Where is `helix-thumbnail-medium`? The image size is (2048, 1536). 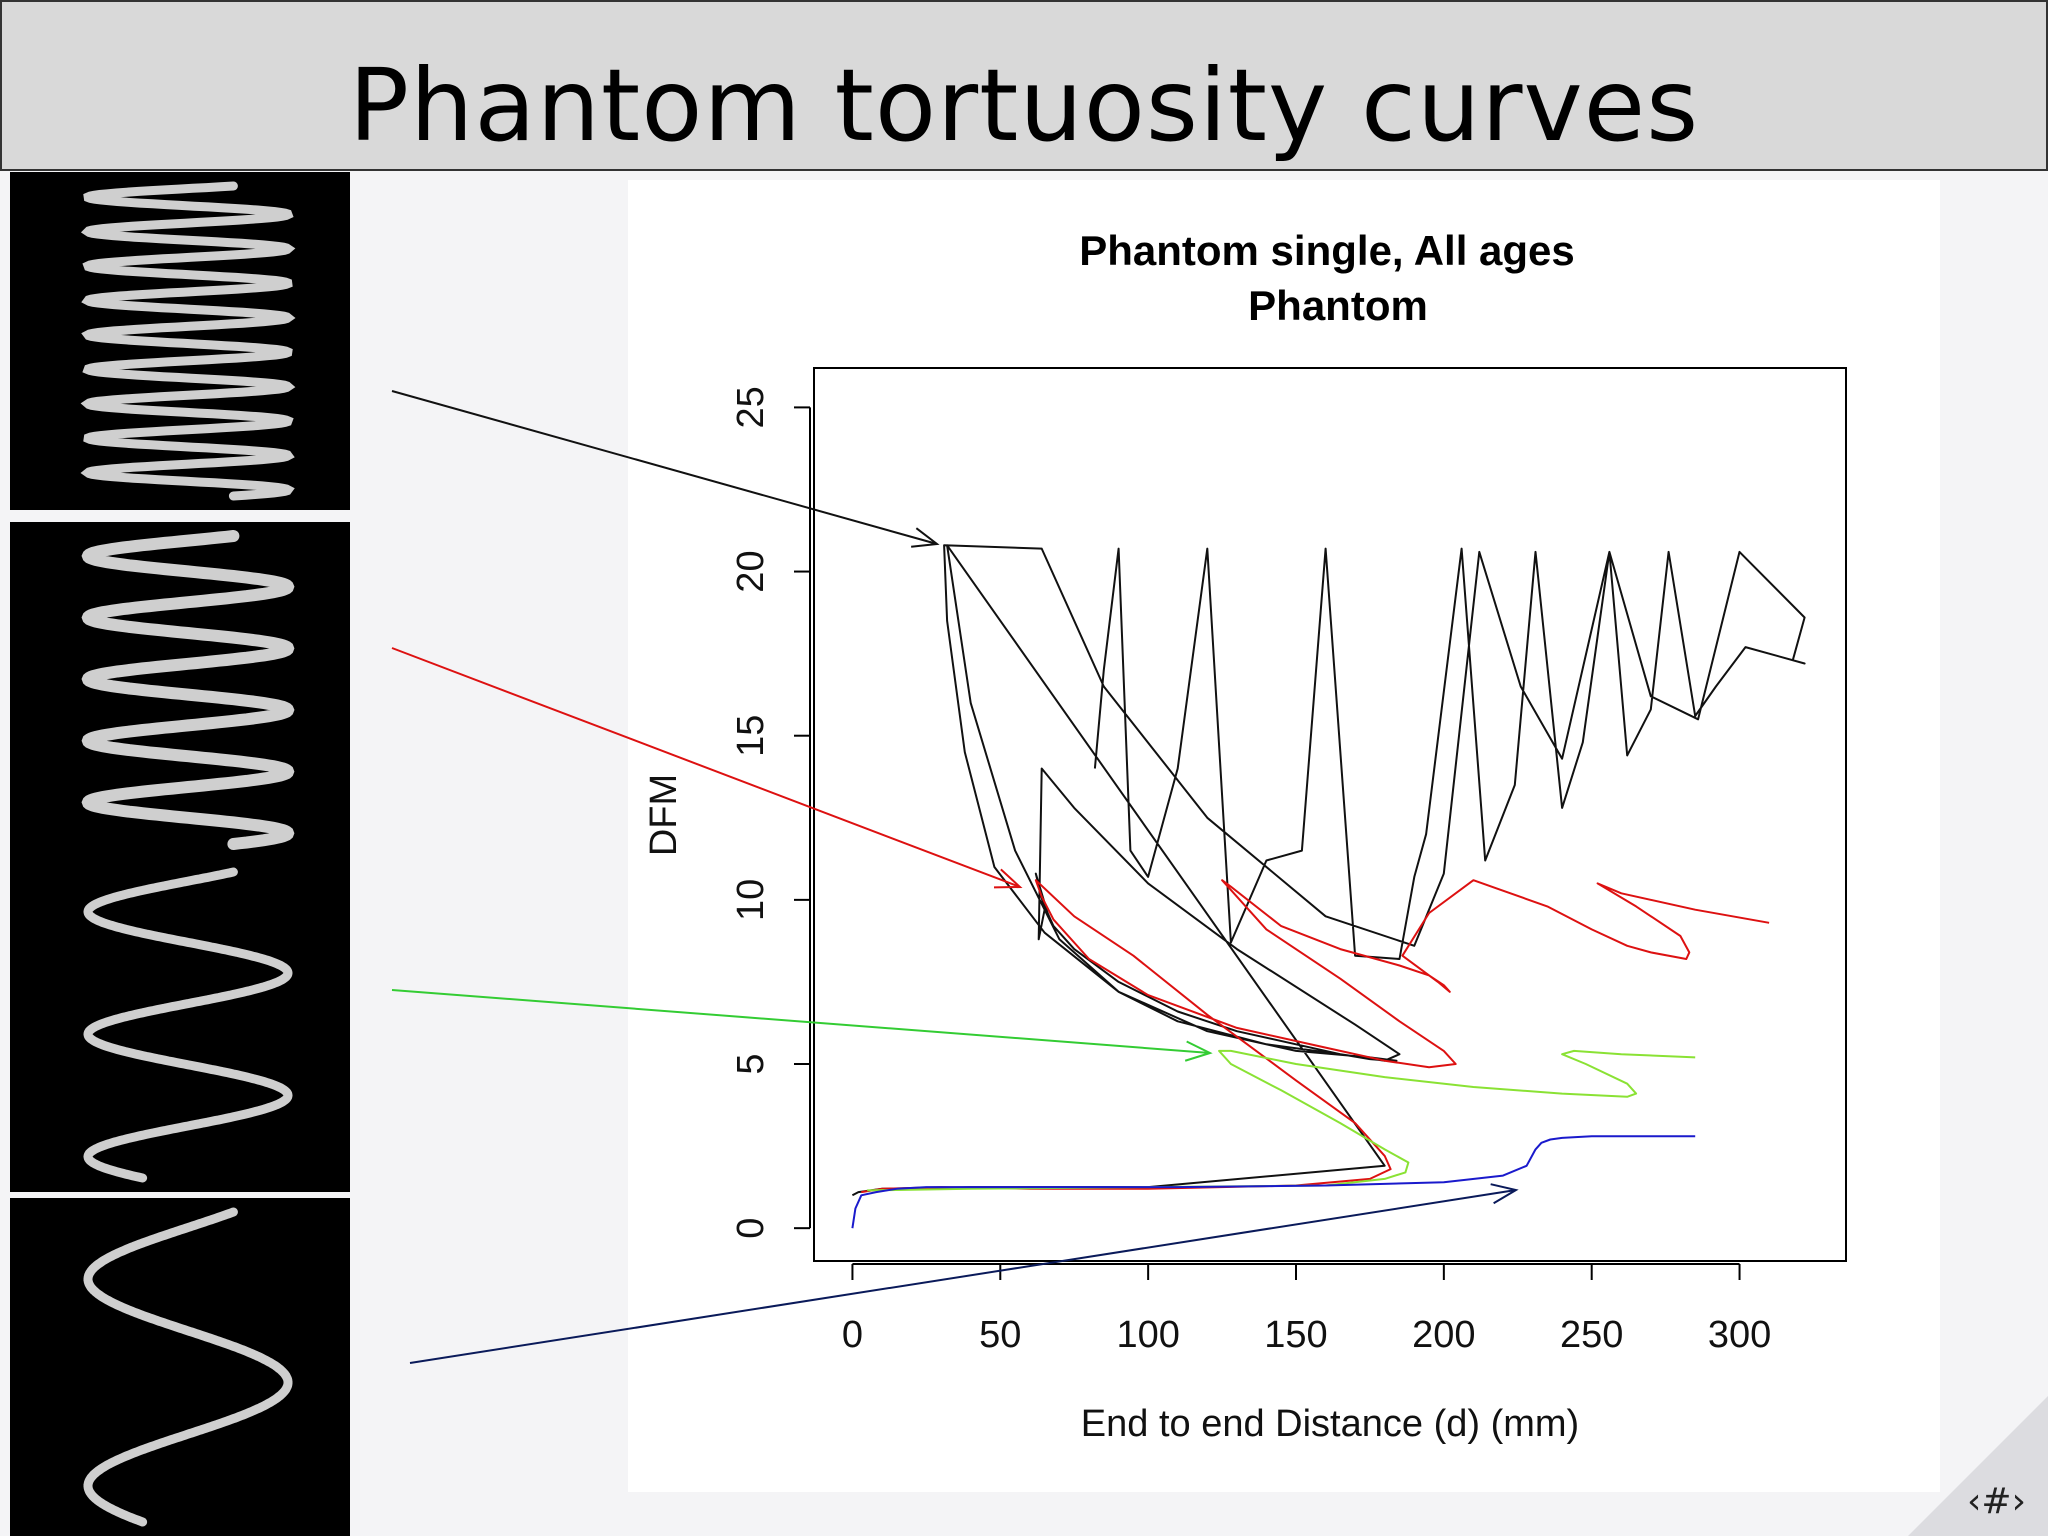 helix-thumbnail-medium is located at coordinates (180, 690).